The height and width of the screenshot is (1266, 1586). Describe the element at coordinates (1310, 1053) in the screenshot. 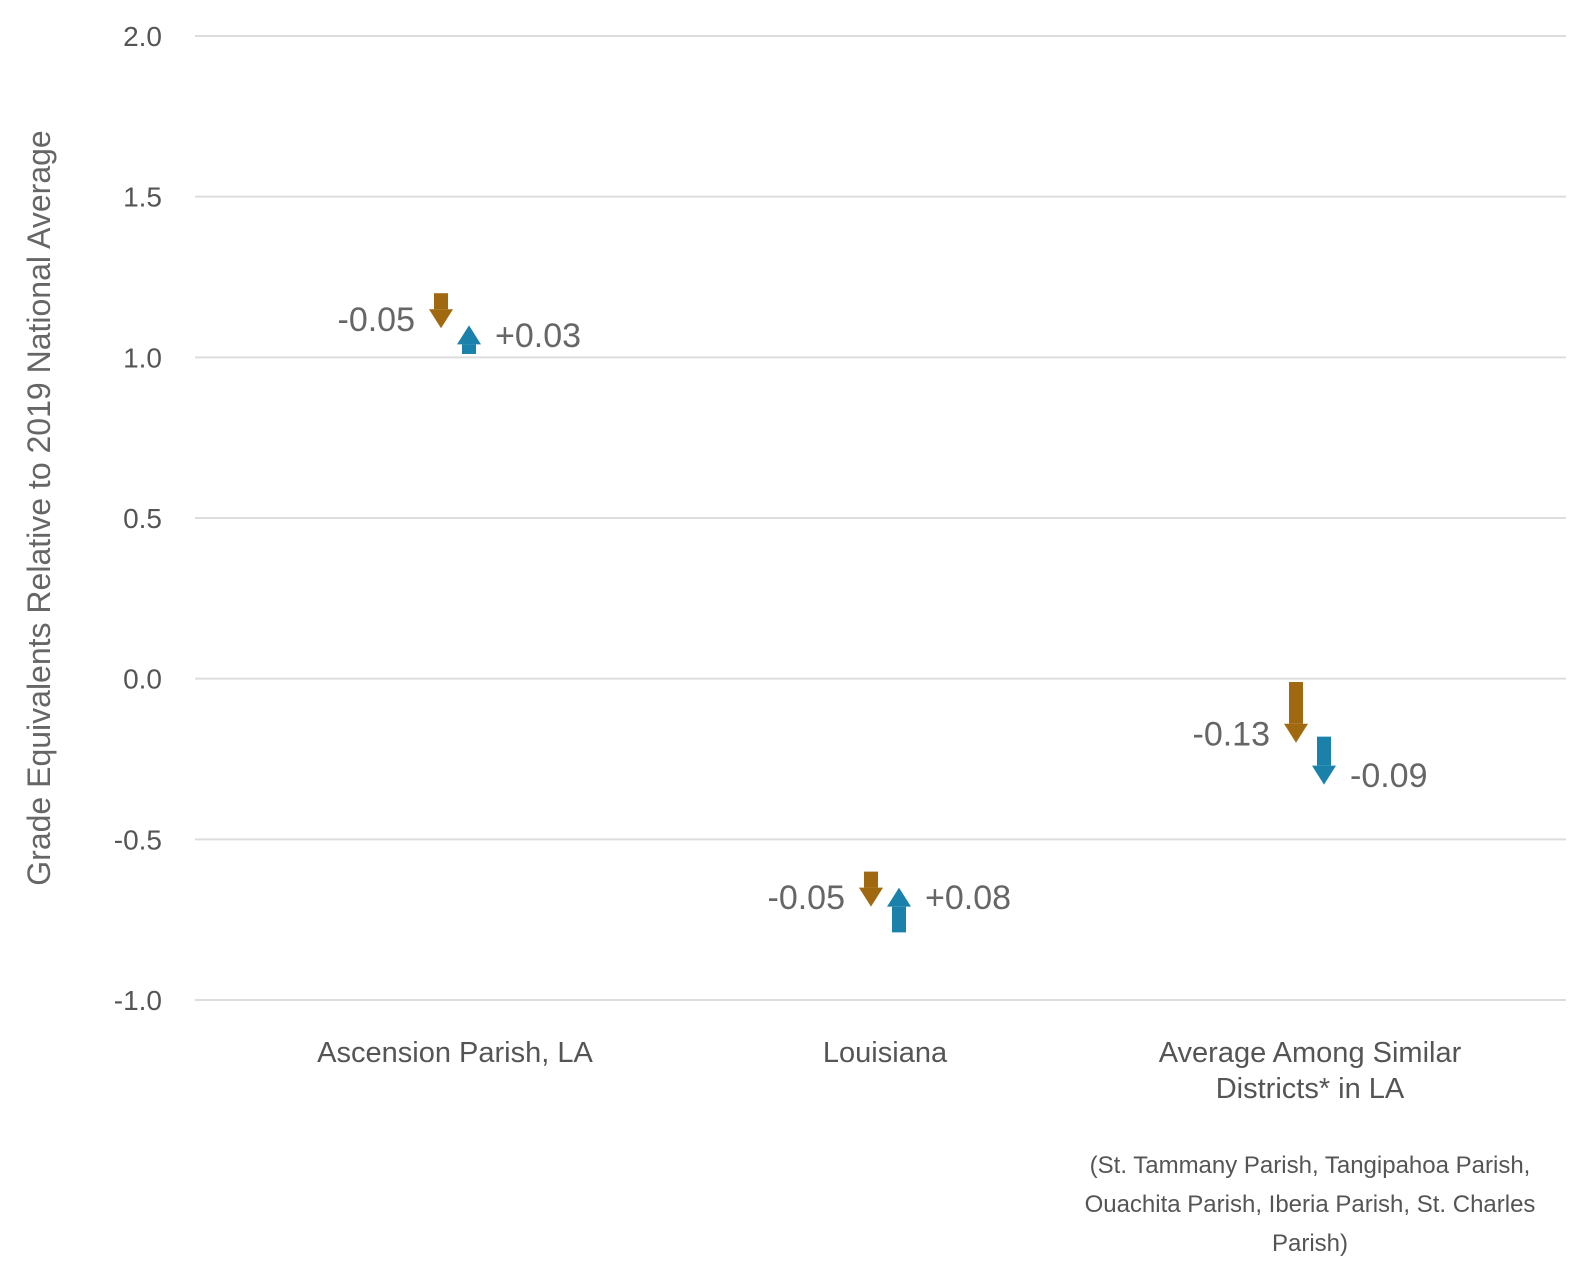

I see `x-category-label: Average Among Similar` at that location.